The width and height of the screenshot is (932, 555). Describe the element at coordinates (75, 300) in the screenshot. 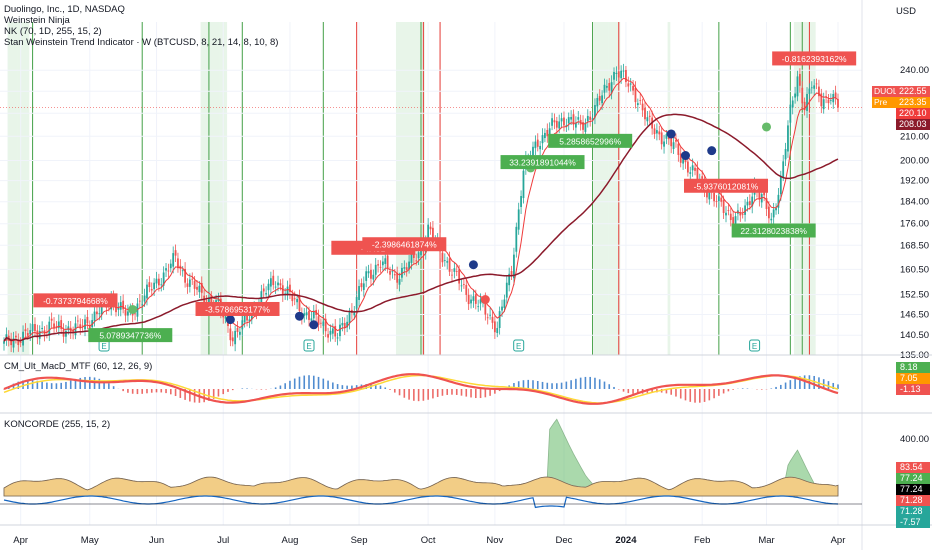

I see `trade-annotation: -0.7373794668%` at that location.